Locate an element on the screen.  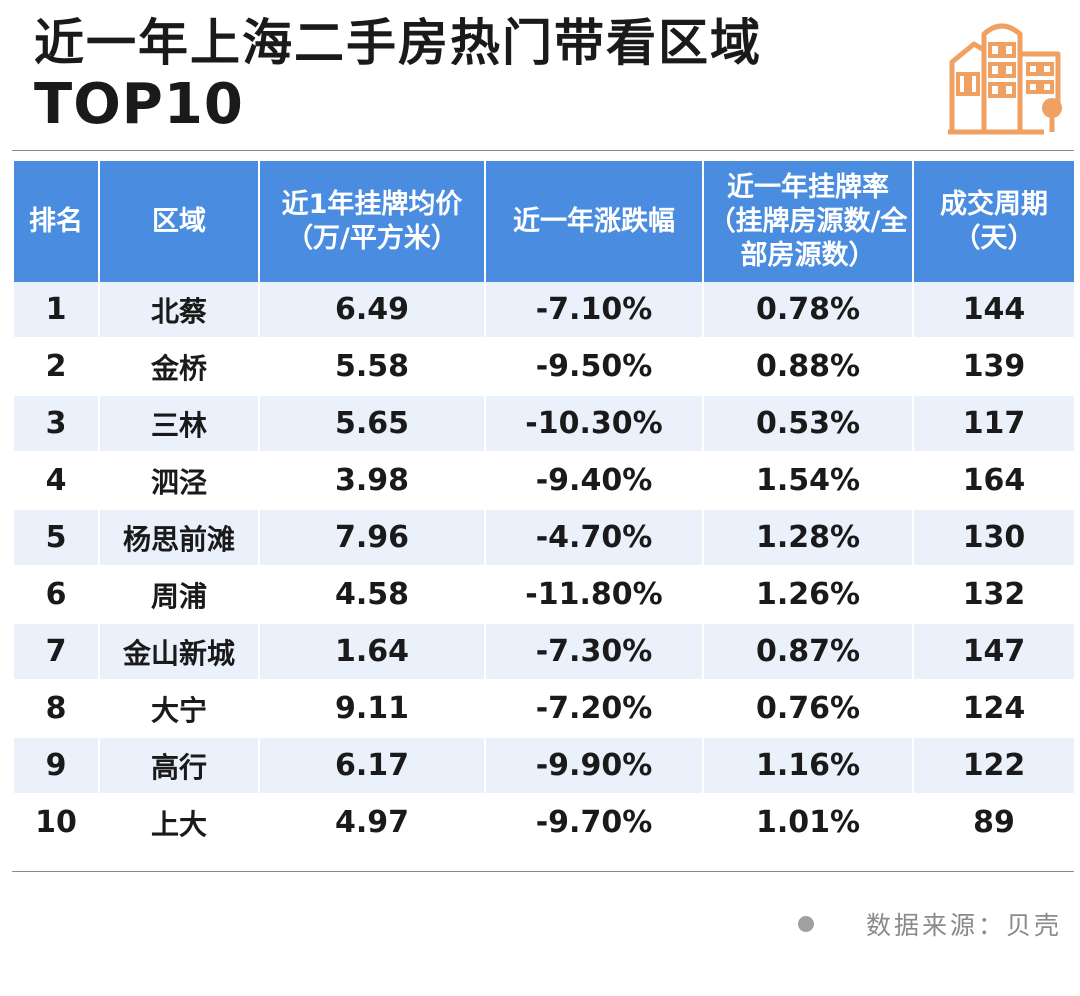
cell-rank: 1 is located at coordinates (57, 310).